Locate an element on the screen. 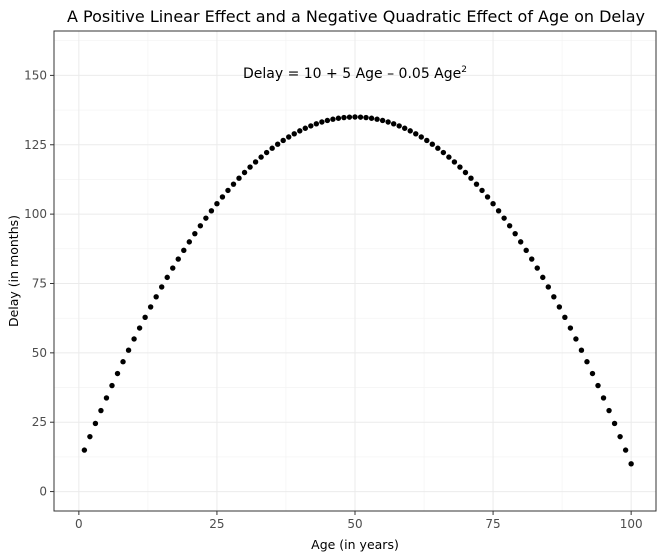  equation-annotation: Delay = 10 + 5 Age – 0.05 Age2 is located at coordinates (355, 73).